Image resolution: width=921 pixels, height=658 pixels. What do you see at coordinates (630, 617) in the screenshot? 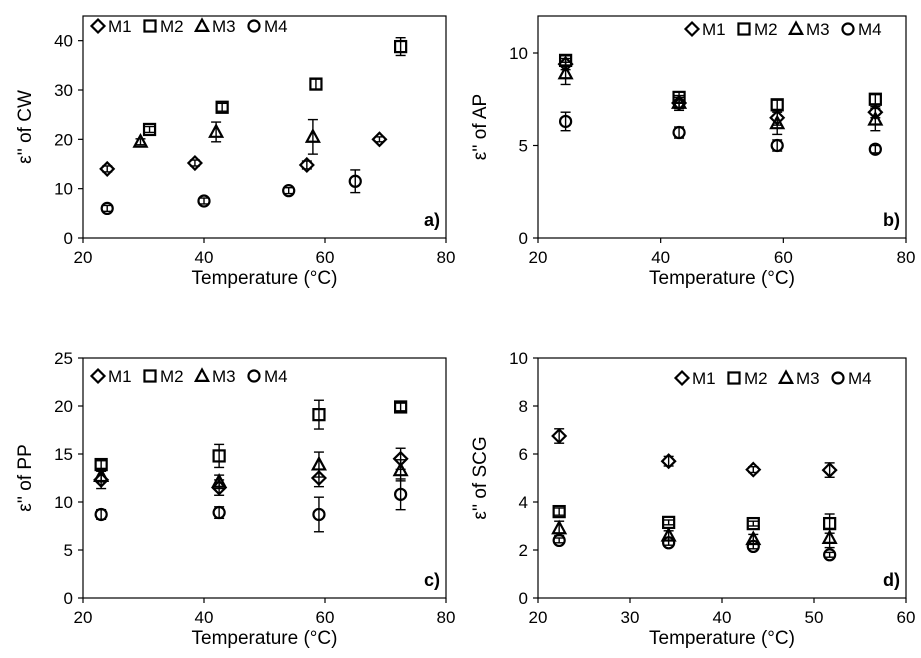
I see `x-tick-label: 30` at bounding box center [630, 617].